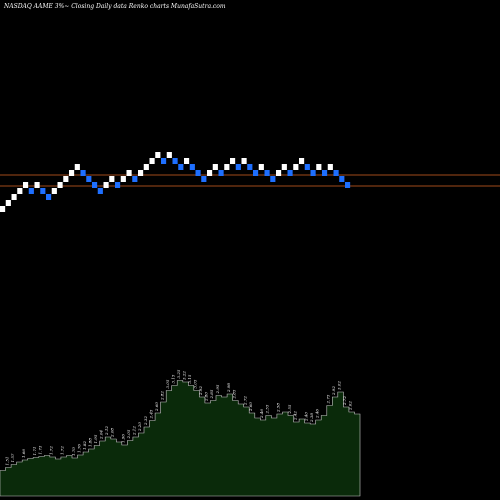 The height and width of the screenshot is (500, 500). I want to click on area-value-label: 2.20, so click(139, 427).